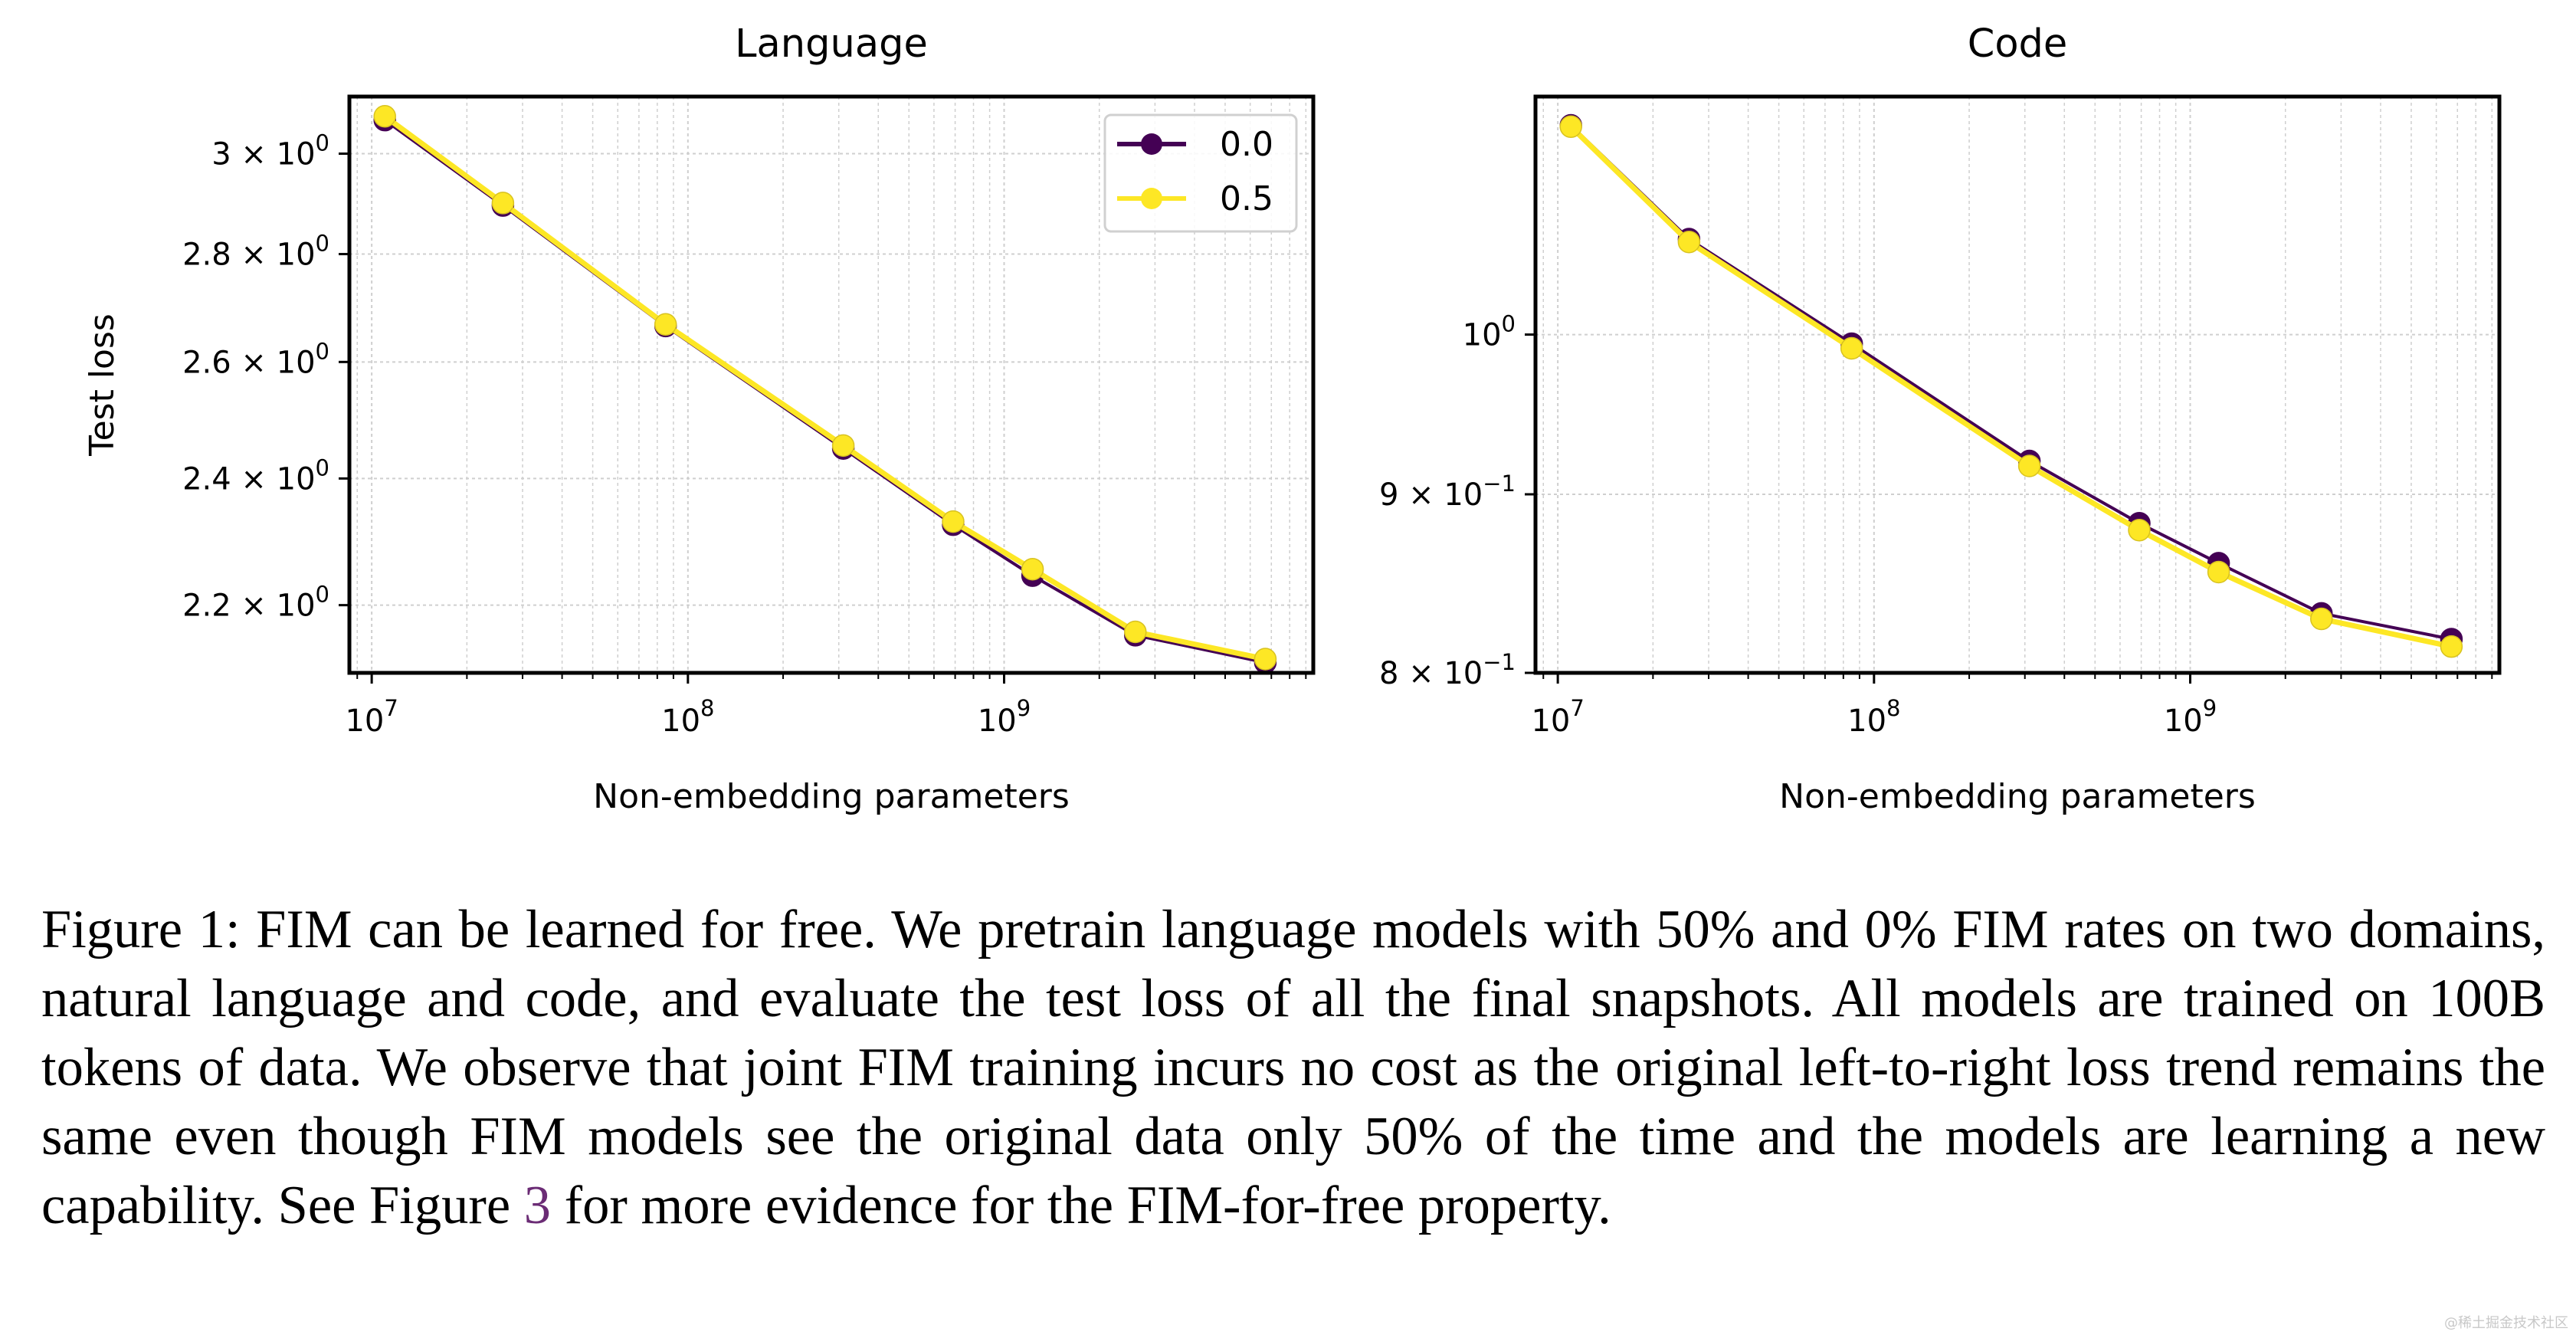 The image size is (2576, 1335). What do you see at coordinates (256, 476) in the screenshot?
I see `y-tick-label: 2.4 × 100` at bounding box center [256, 476].